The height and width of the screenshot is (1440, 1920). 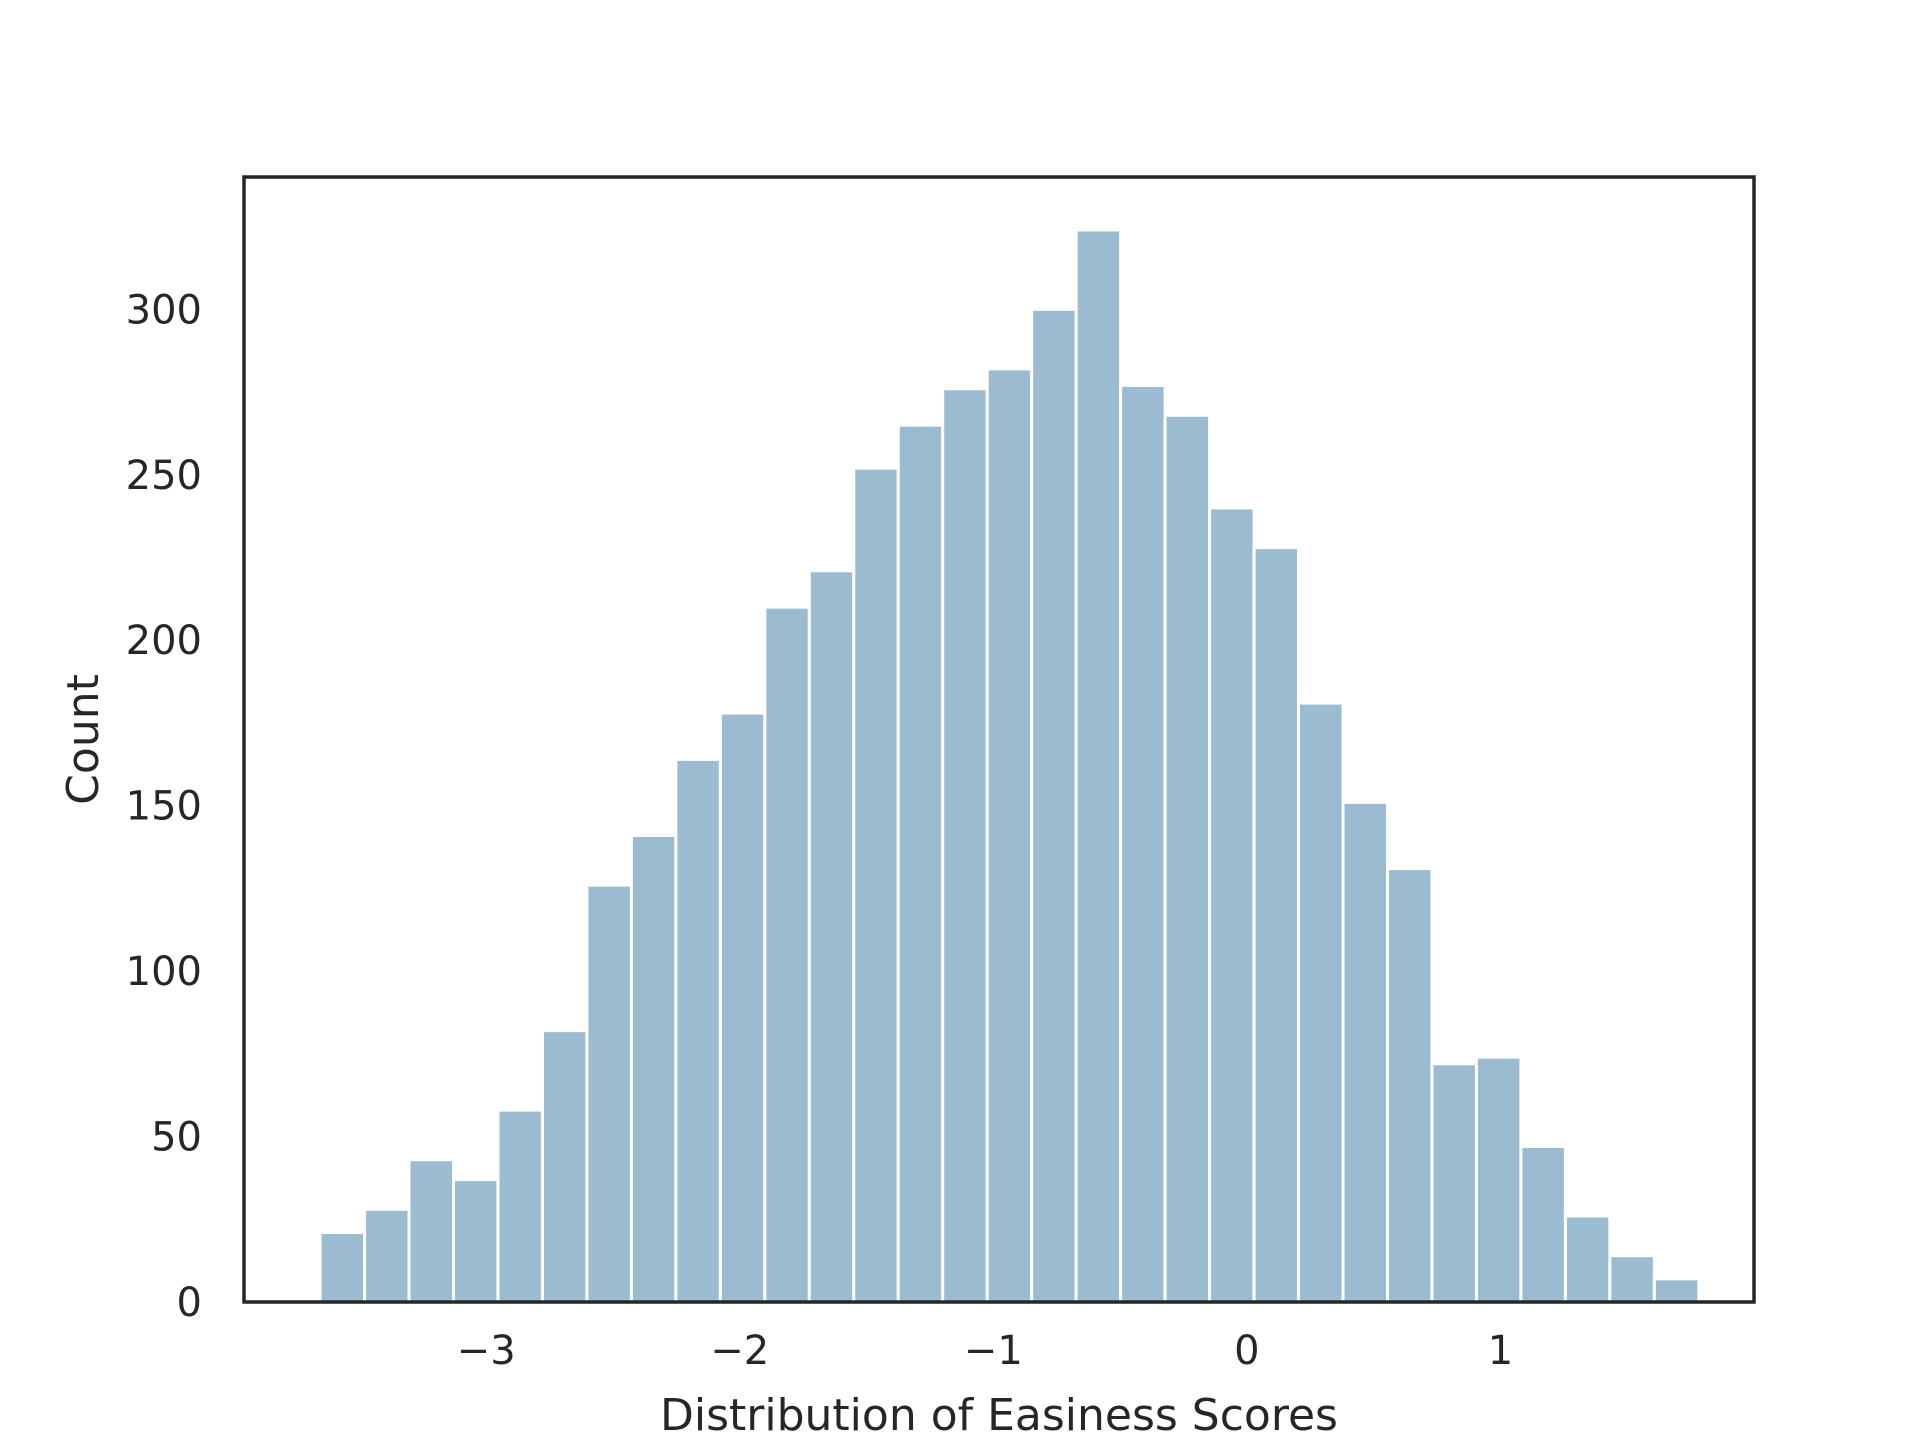 What do you see at coordinates (189, 1303) in the screenshot?
I see `y-tick-label: 0` at bounding box center [189, 1303].